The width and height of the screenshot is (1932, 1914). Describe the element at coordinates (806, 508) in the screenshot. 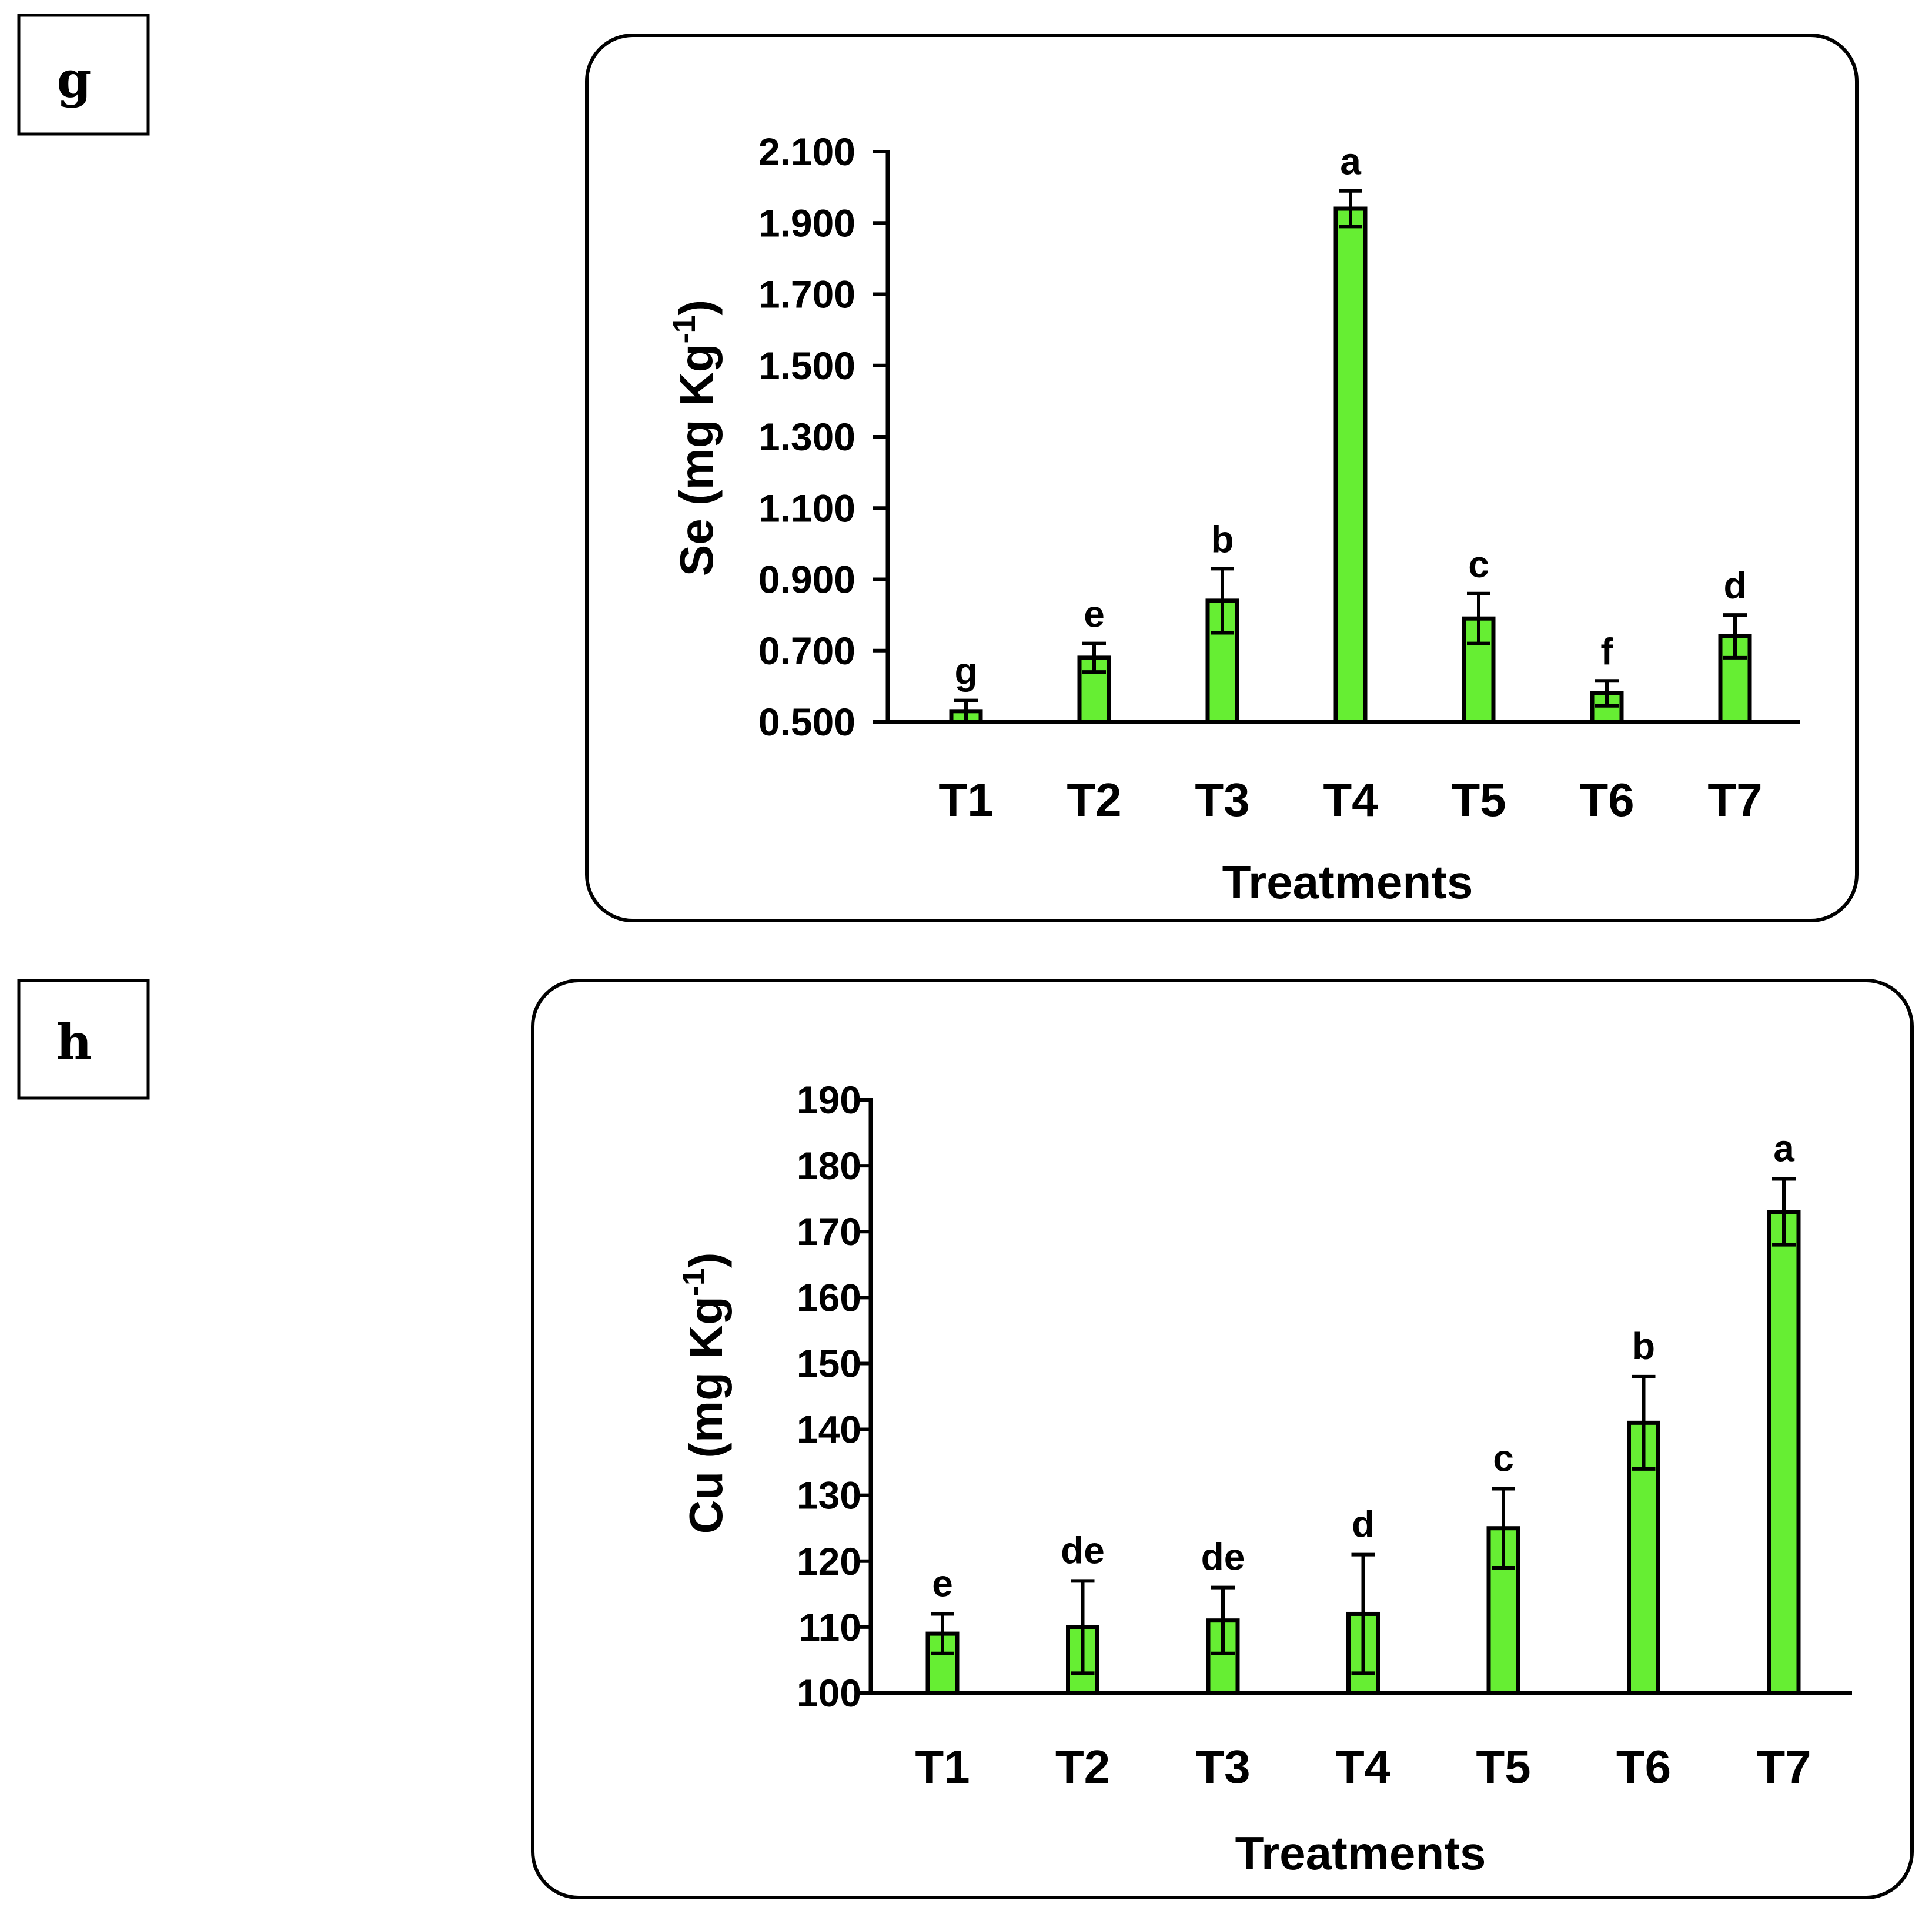

I see `y-tick-label: 1.100` at that location.